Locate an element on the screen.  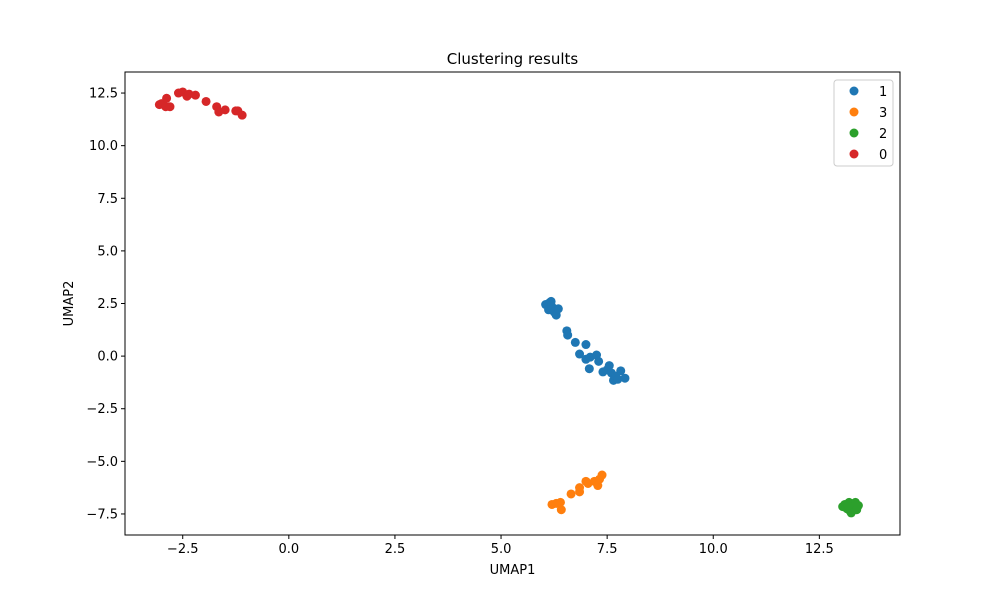
y-tick-label: −2.5 is located at coordinates (102, 409).